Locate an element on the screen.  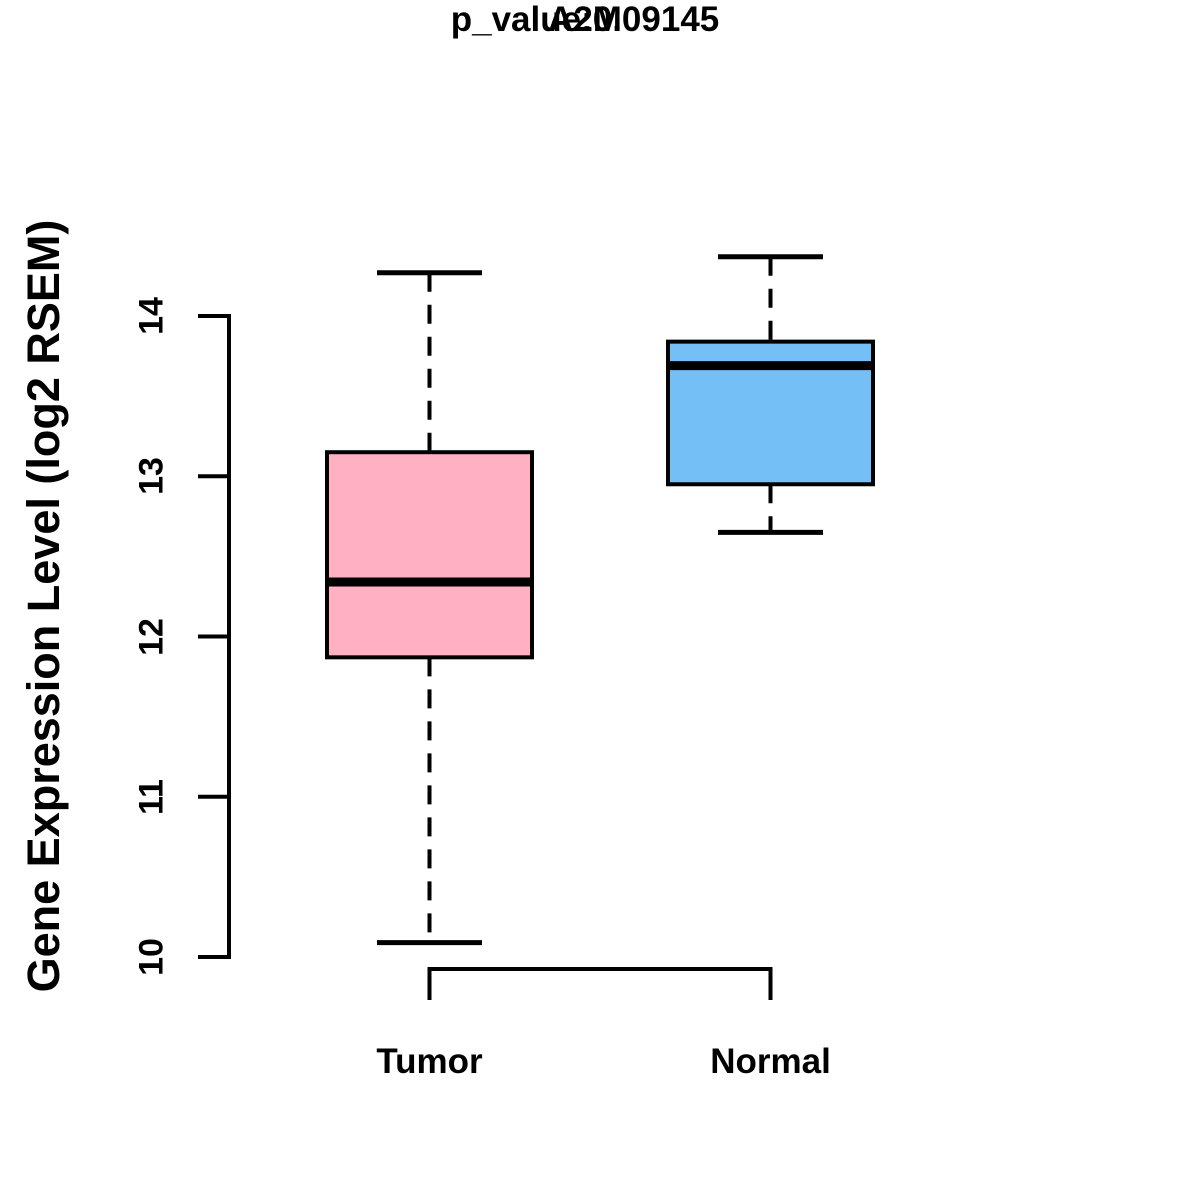
chart-subtitle-pvalue: p_value:0.09145 is located at coordinates (585, 19).